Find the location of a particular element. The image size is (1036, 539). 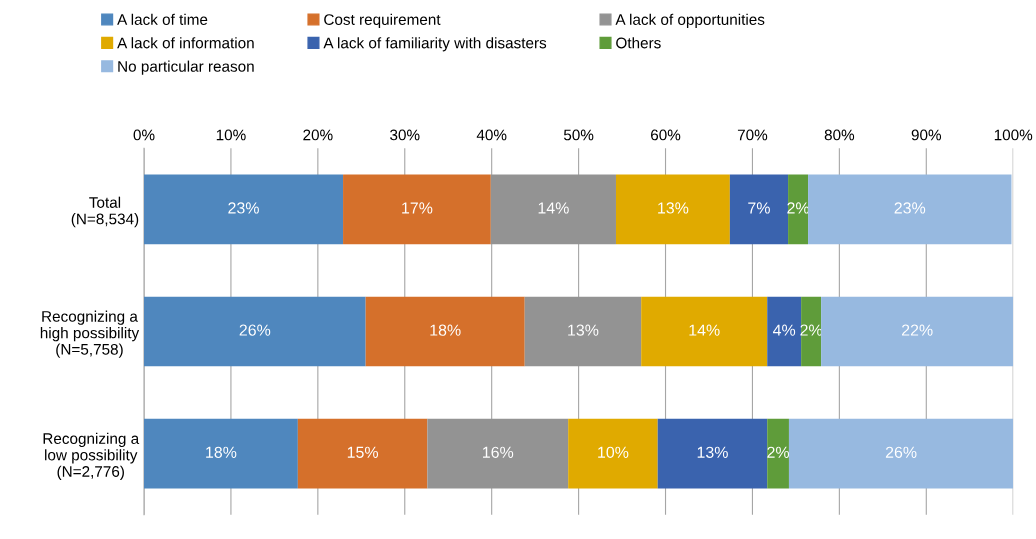

data-label: 17% is located at coordinates (417, 208).